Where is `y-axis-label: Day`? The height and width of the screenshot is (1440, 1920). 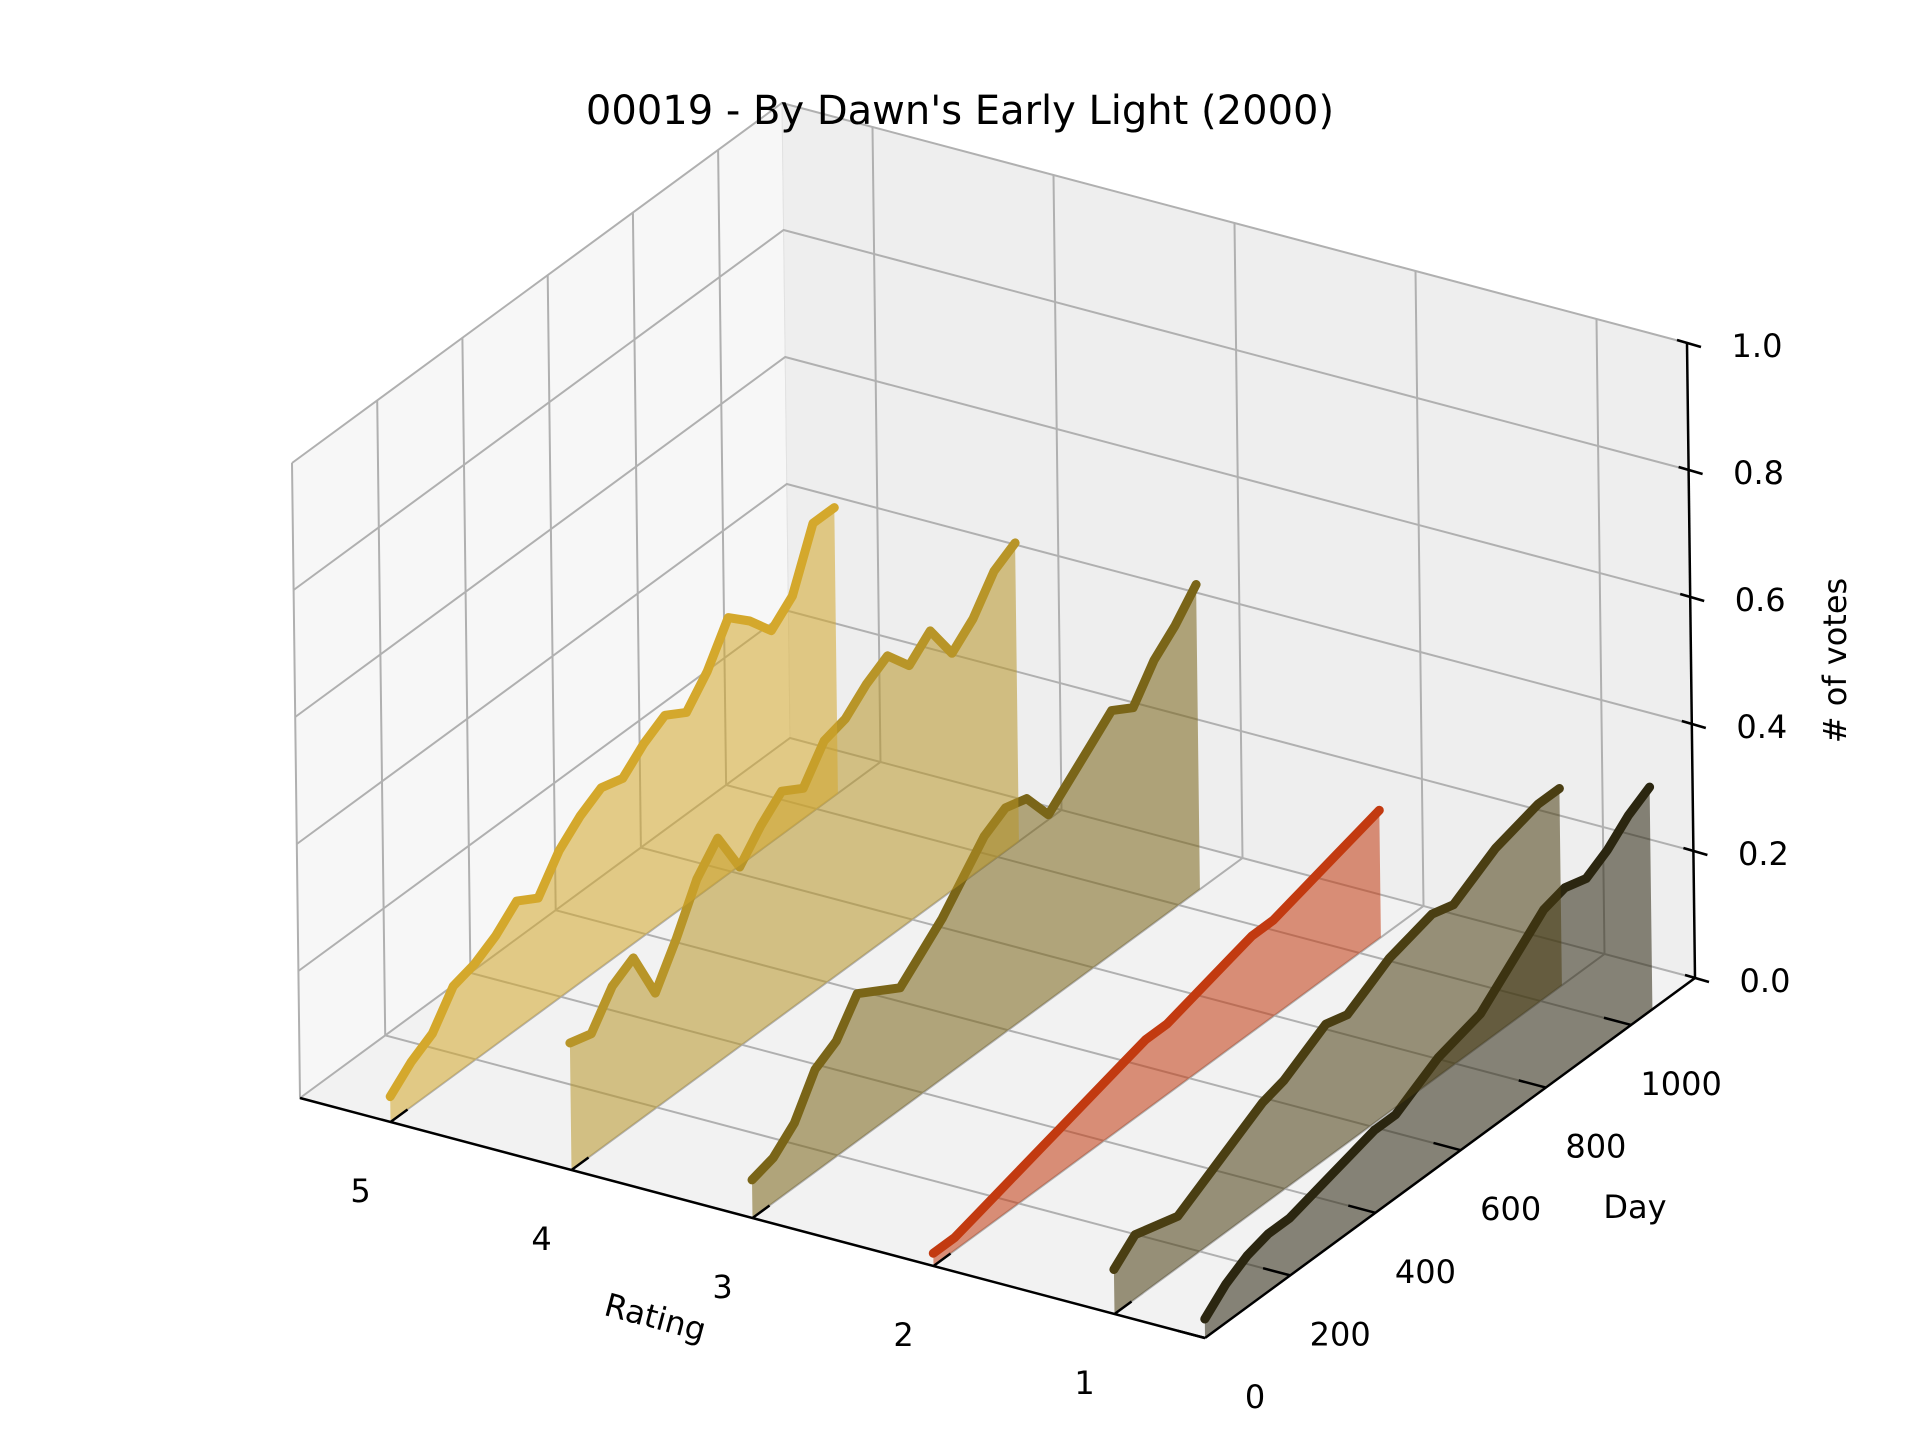 y-axis-label: Day is located at coordinates (1634, 1207).